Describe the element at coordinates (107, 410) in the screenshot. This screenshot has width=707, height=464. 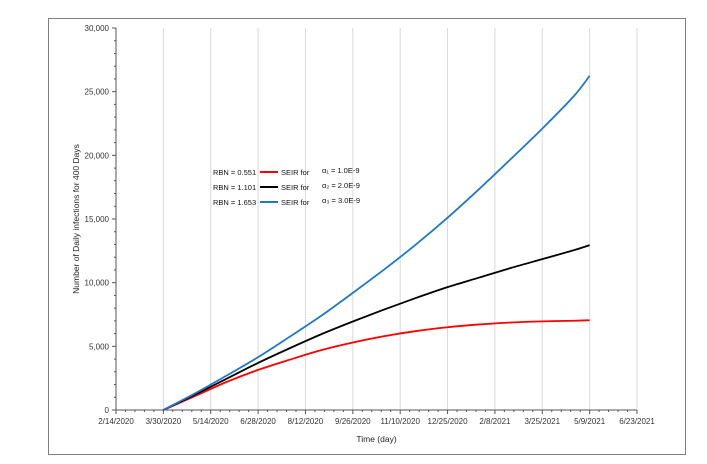
I see `y-tick-label: 0` at that location.